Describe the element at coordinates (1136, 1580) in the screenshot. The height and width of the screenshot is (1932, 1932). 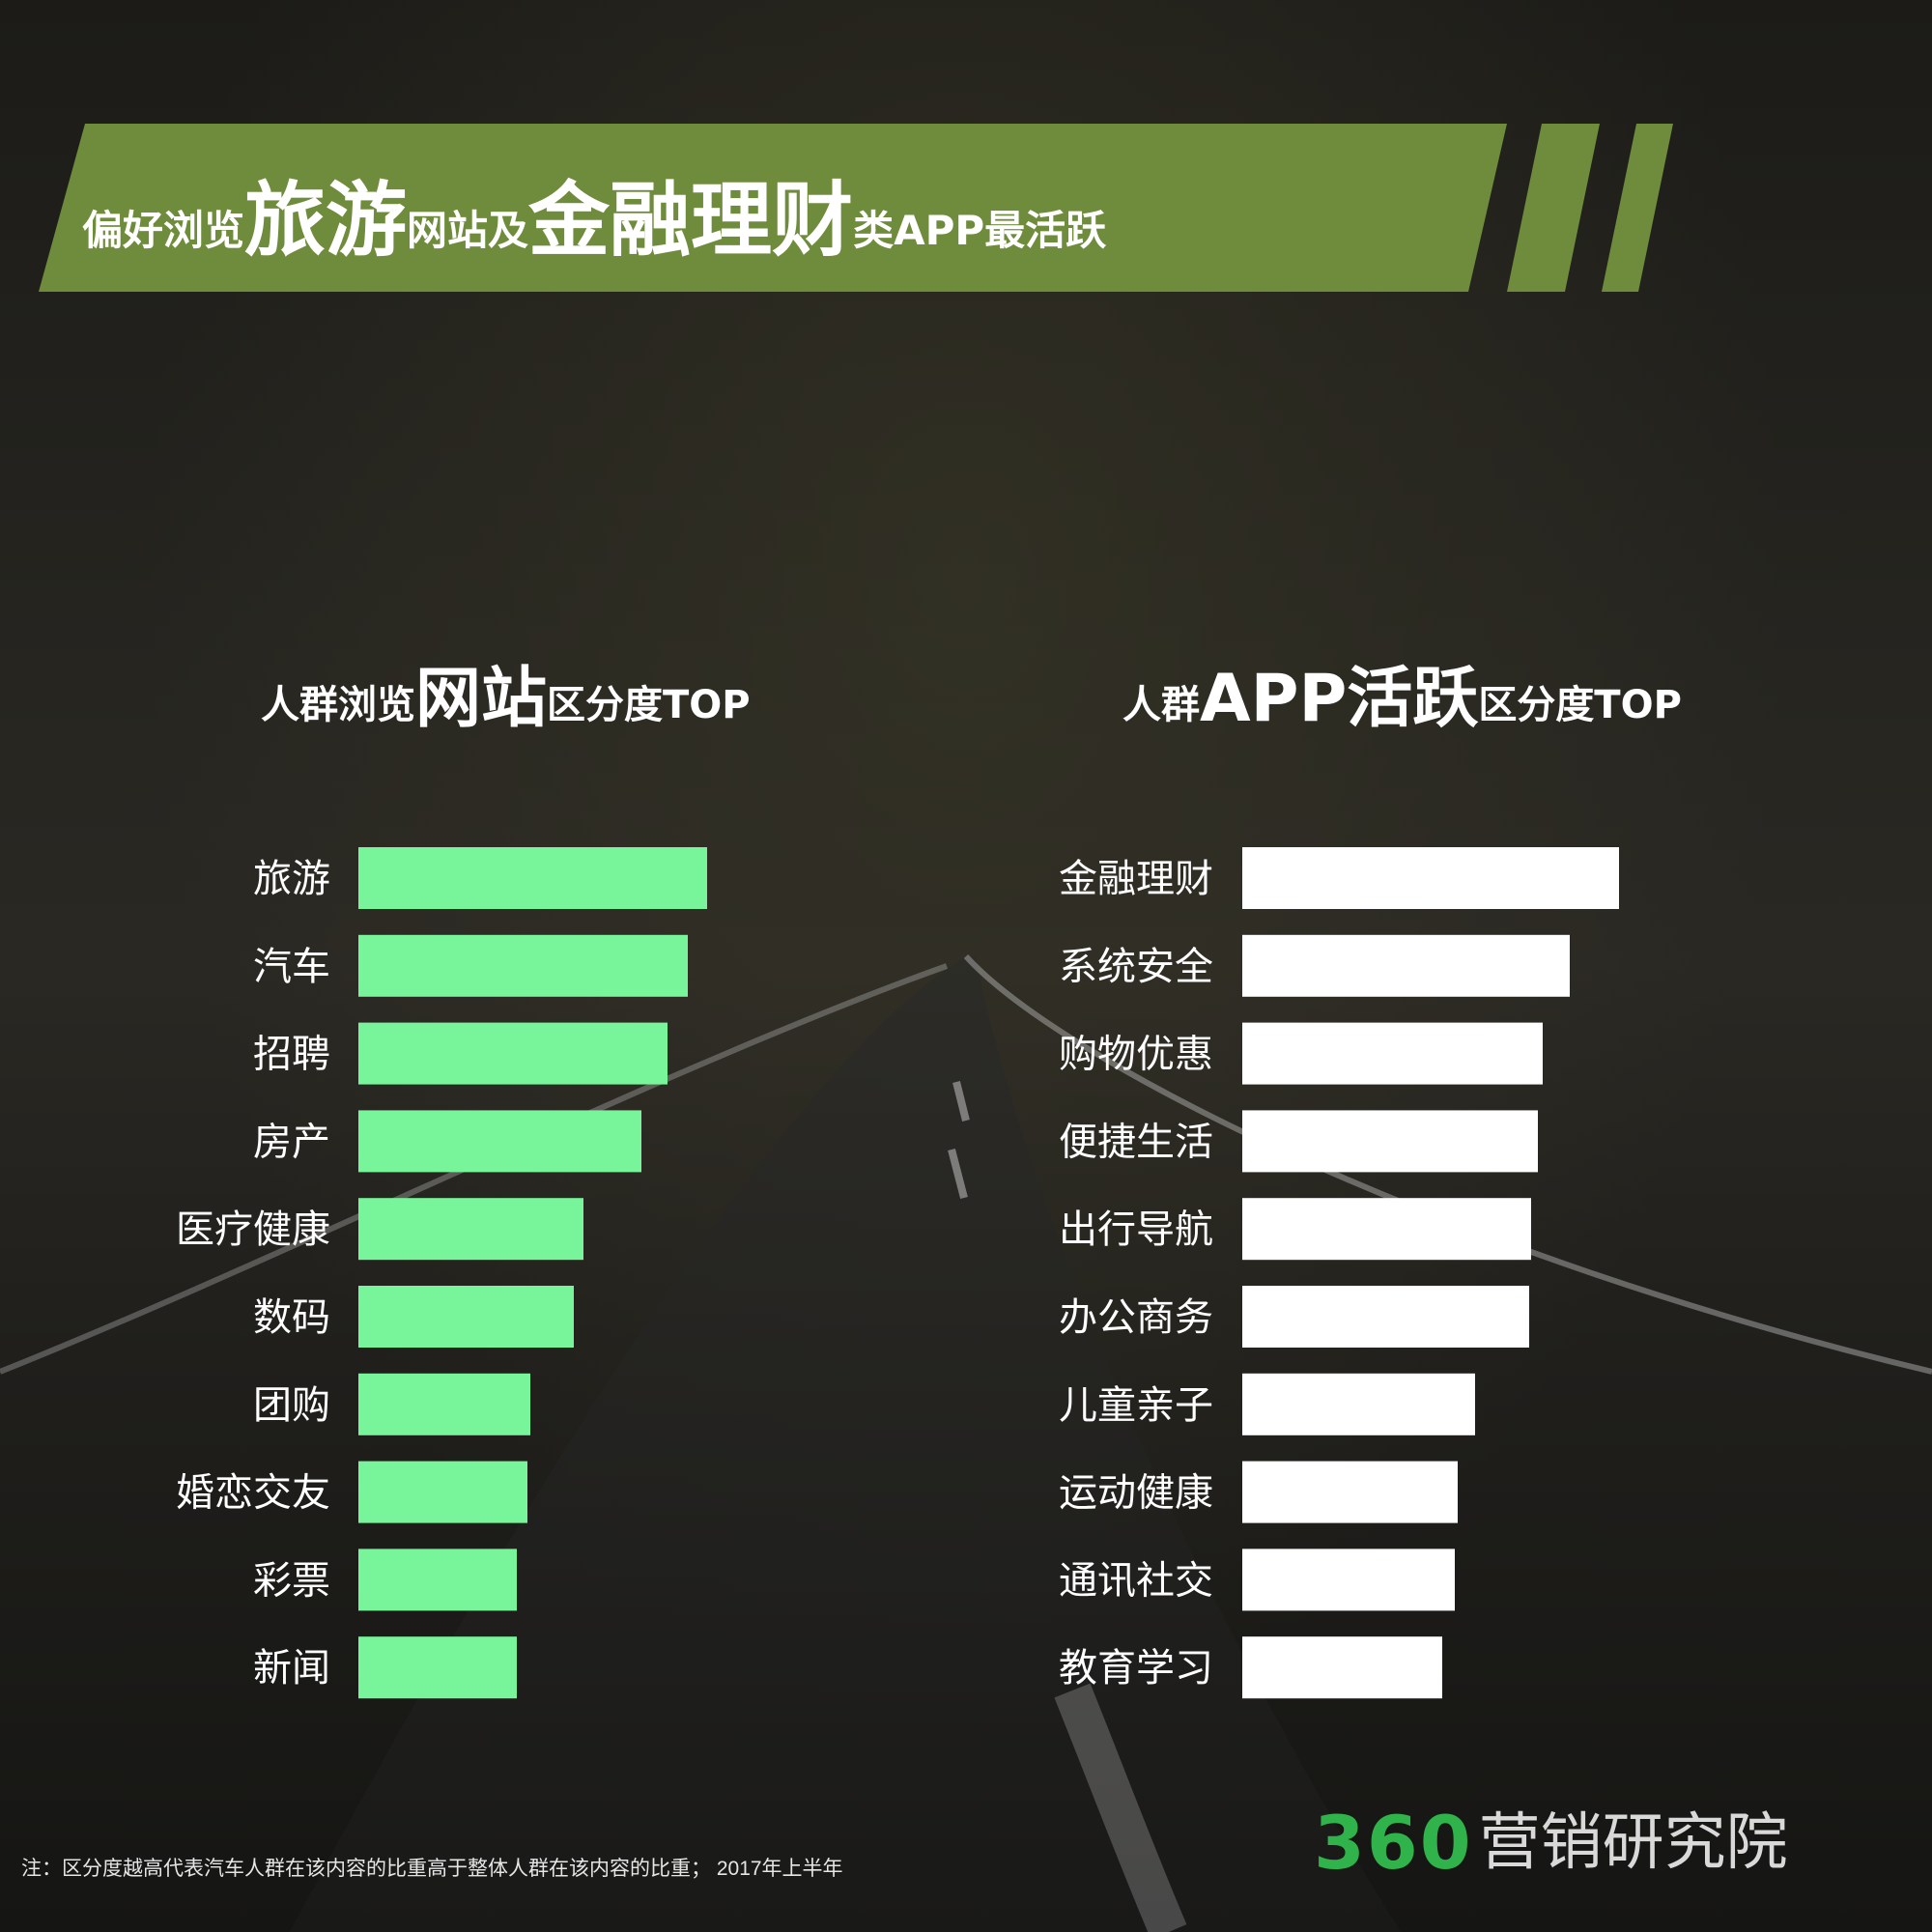
I see `category-label: 通讯社交` at that location.